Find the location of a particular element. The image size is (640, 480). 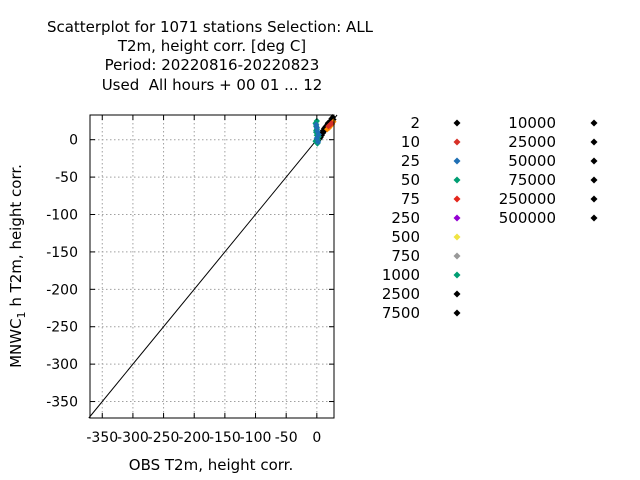

y-tick-label: -150 is located at coordinates (62, 253).